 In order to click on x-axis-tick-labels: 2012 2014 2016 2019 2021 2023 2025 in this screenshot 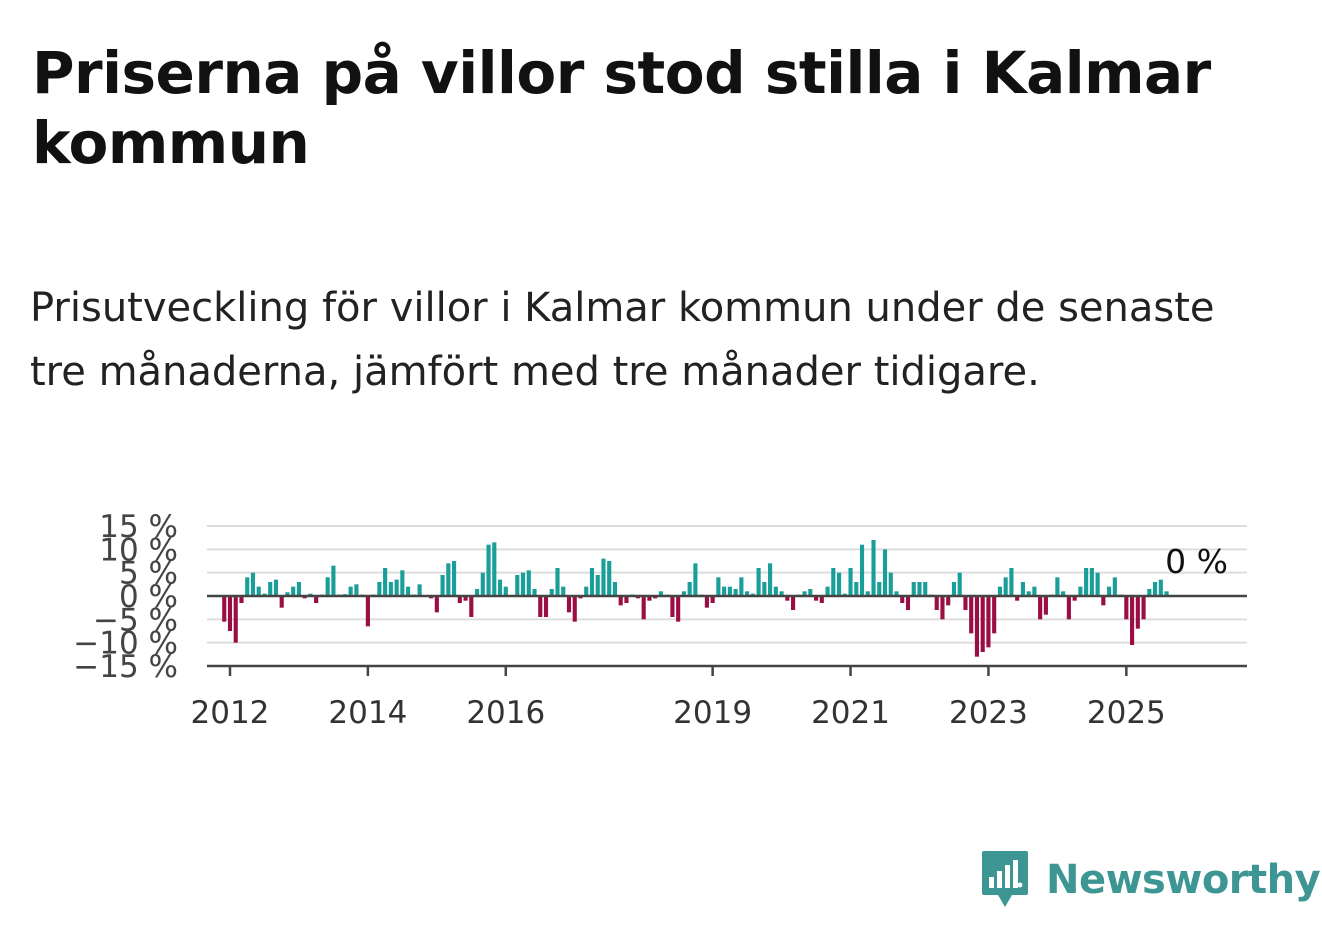, I will do `click(678, 713)`.